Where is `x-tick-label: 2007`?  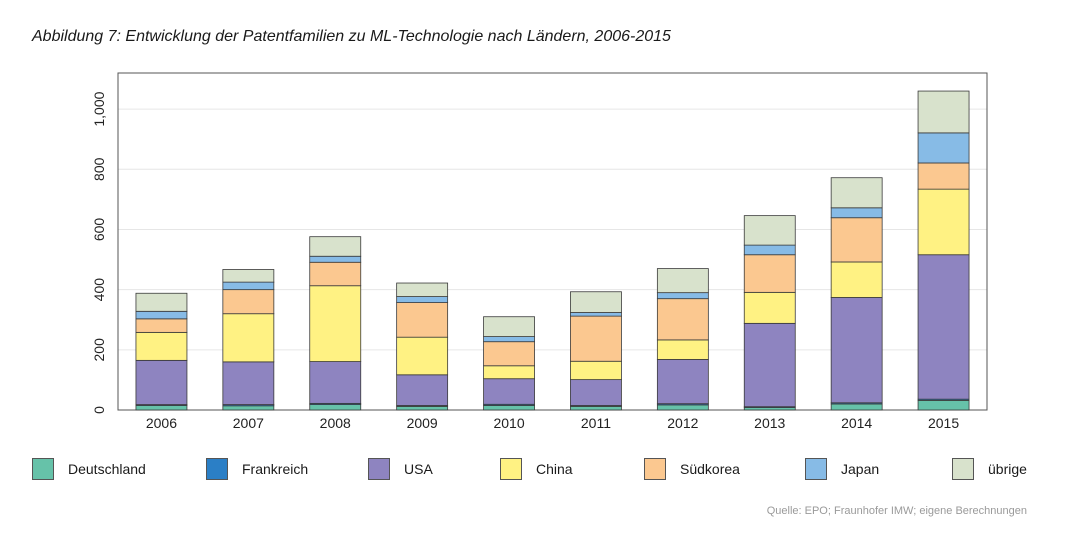
x-tick-label: 2007 is located at coordinates (248, 423).